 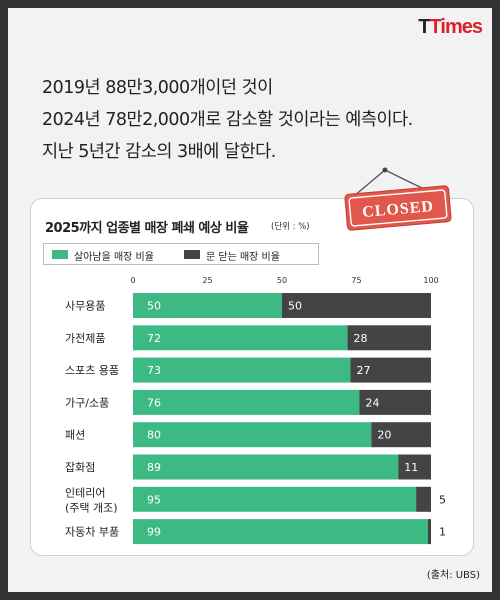 What do you see at coordinates (442, 499) in the screenshot?
I see `data-label-close: 5` at bounding box center [442, 499].